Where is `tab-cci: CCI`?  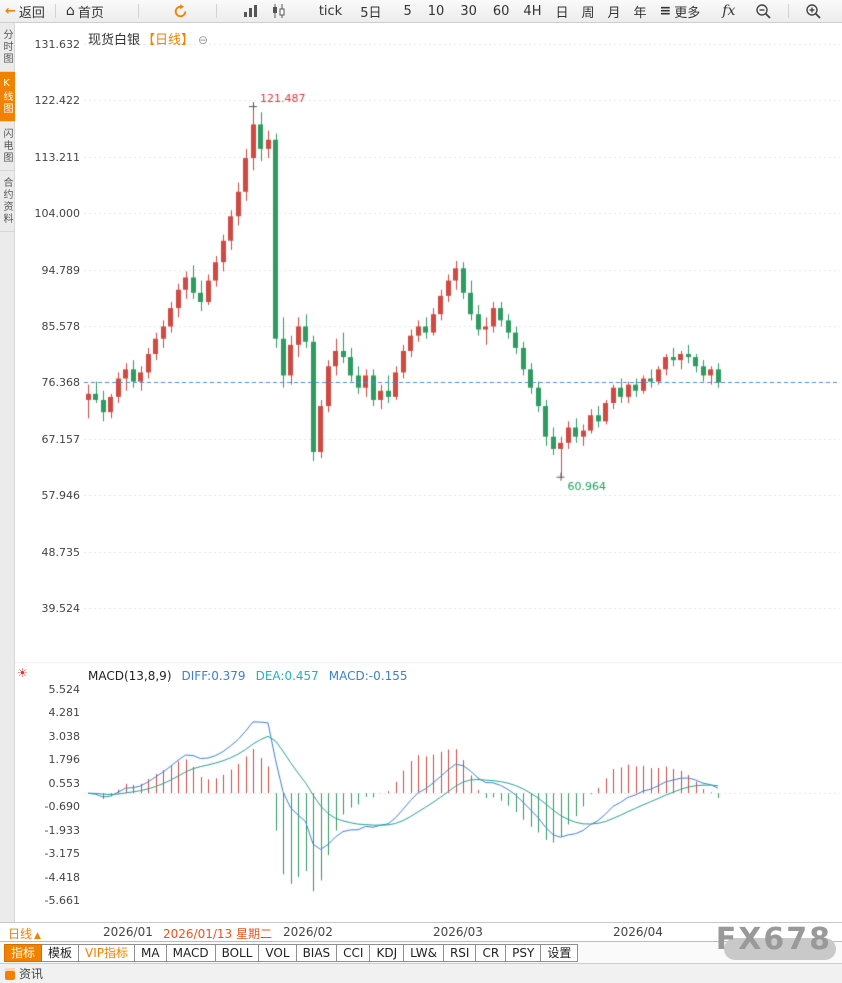 tab-cci: CCI is located at coordinates (353, 952).